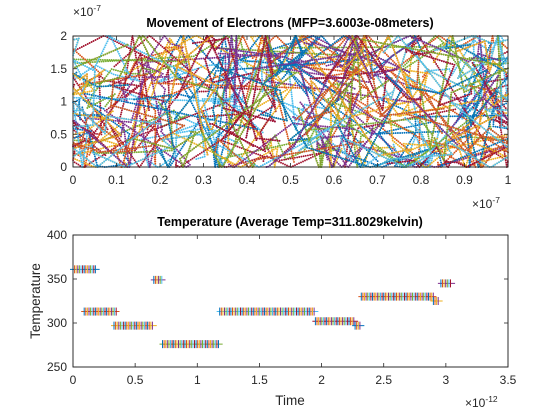 This screenshot has height=420, width=560. I want to click on bottom-y-tick-label: 250, so click(57, 367).